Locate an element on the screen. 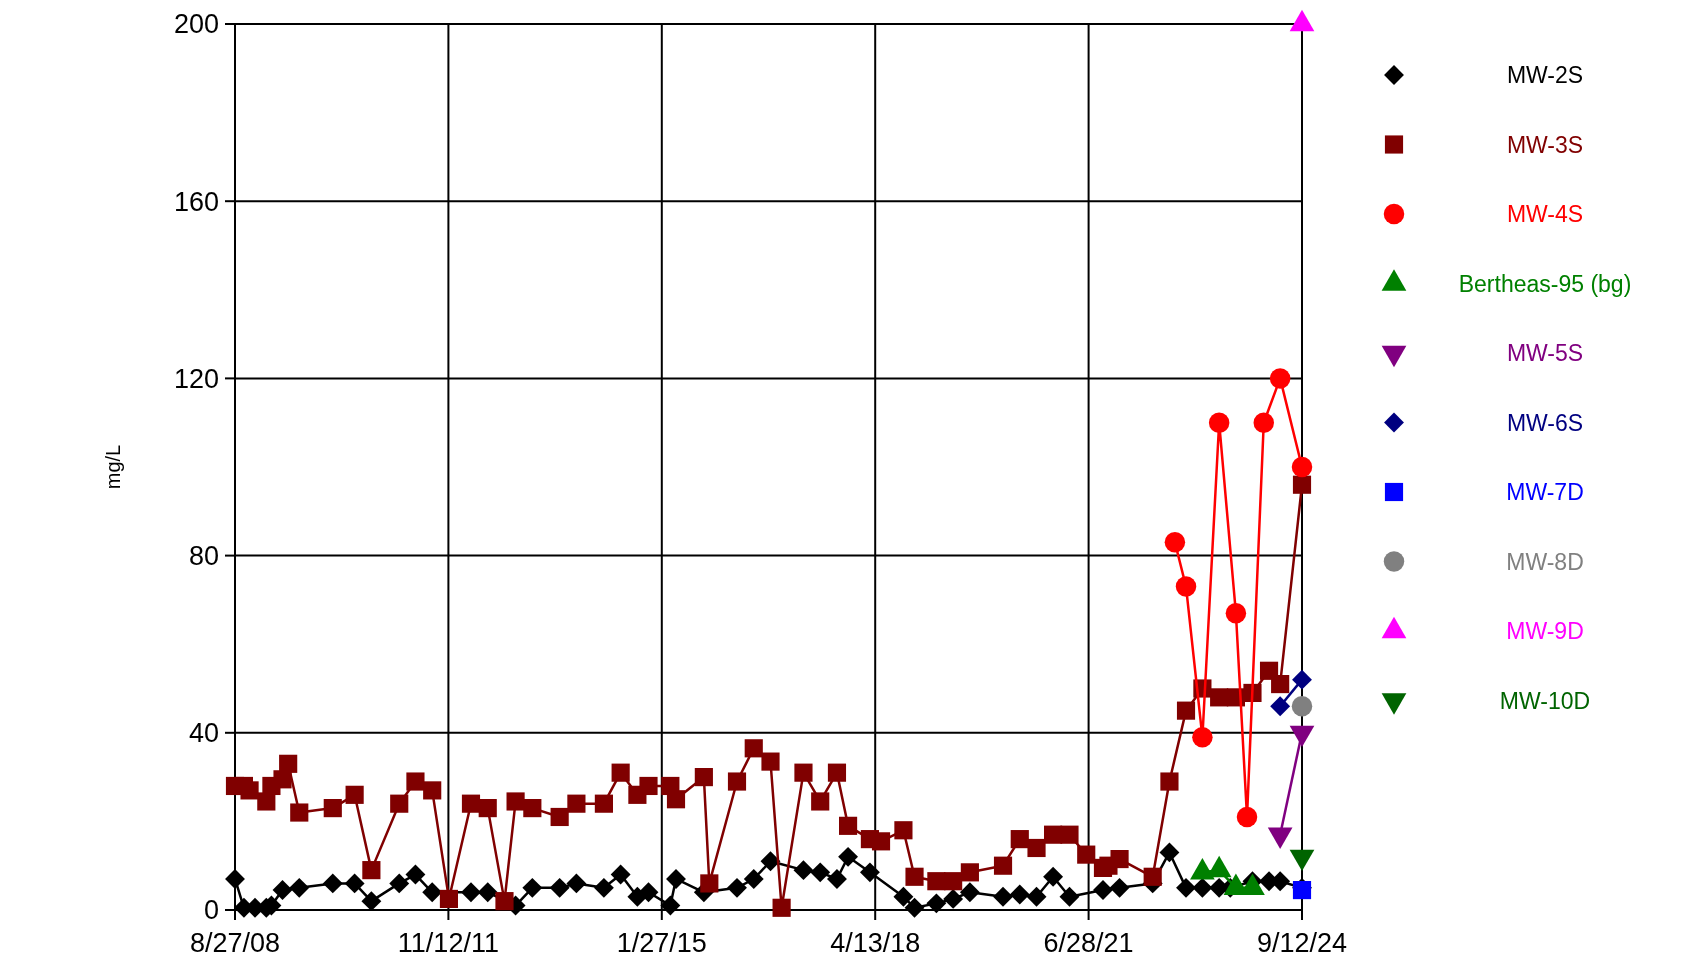  text: MW-8D is located at coordinates (1545, 561).